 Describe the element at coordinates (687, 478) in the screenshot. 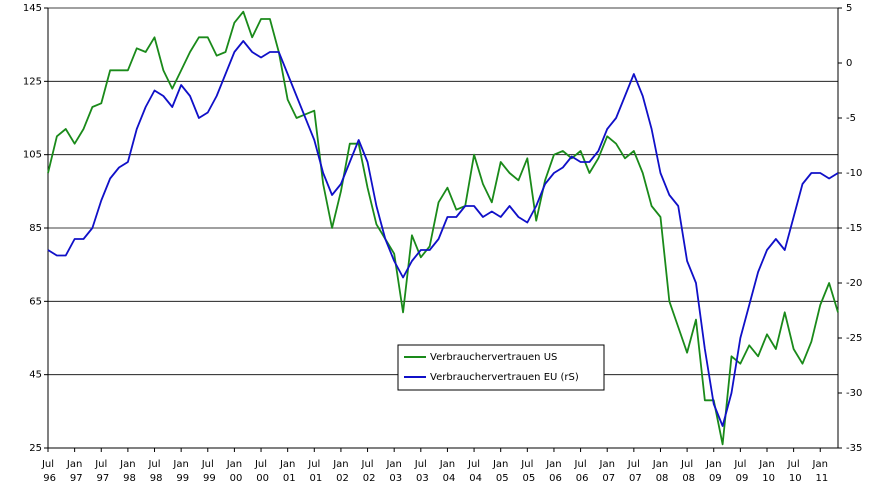

I see `x-tick-year: 08` at that location.